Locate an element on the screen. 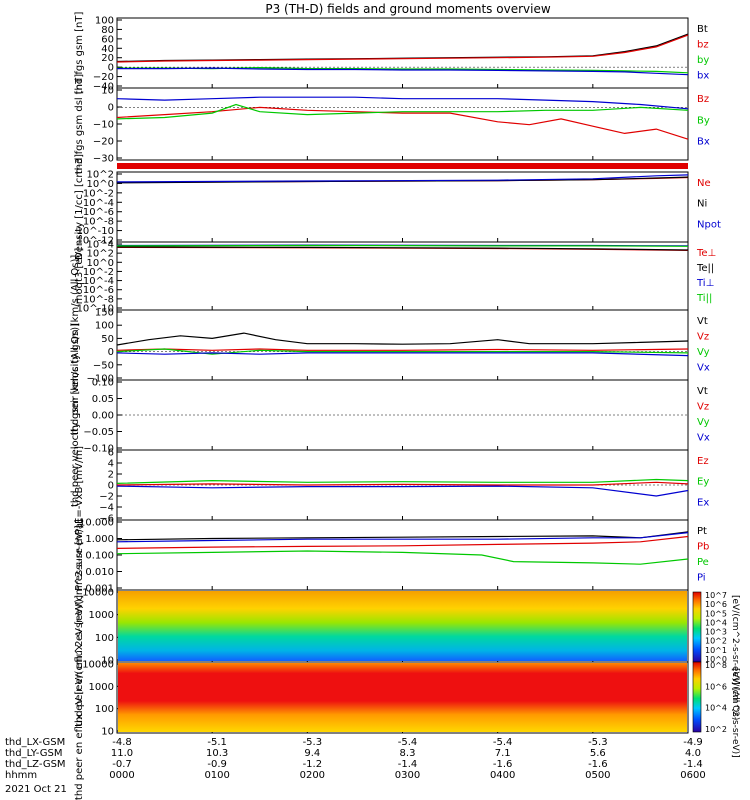 This screenshot has height=800, width=750. series-line-vx is located at coordinates (402, 354).